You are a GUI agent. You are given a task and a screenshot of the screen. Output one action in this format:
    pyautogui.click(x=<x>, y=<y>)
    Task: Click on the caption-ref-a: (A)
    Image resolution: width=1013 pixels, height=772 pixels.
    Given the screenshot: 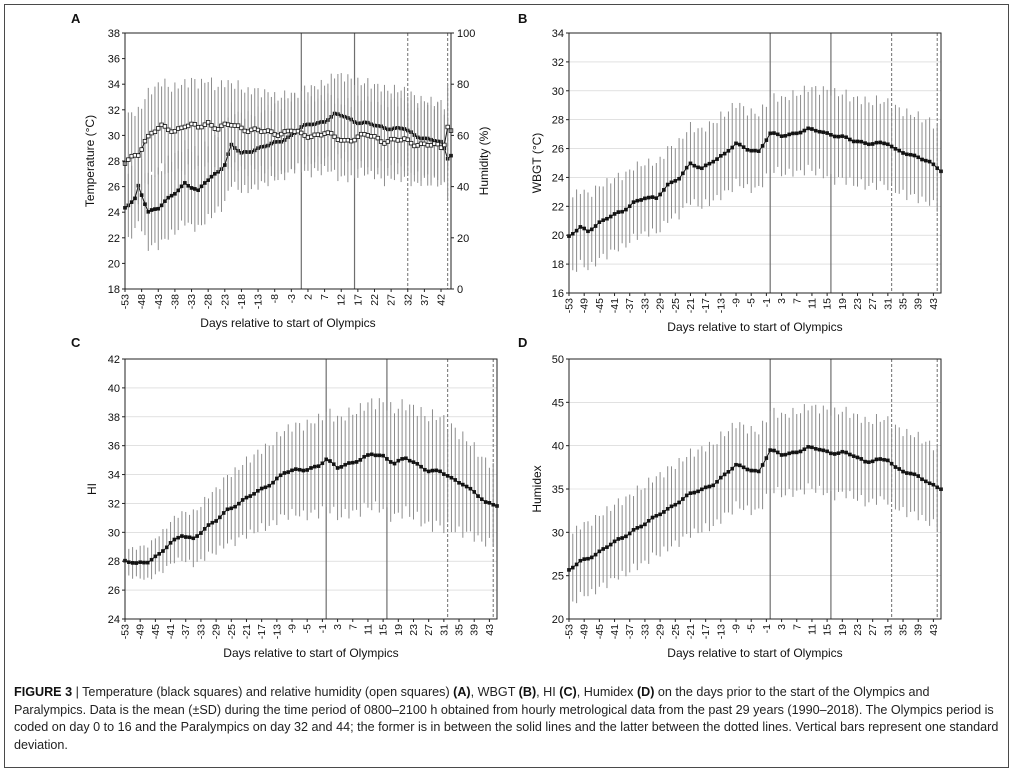 What is the action you would take?
    pyautogui.click(x=462, y=692)
    